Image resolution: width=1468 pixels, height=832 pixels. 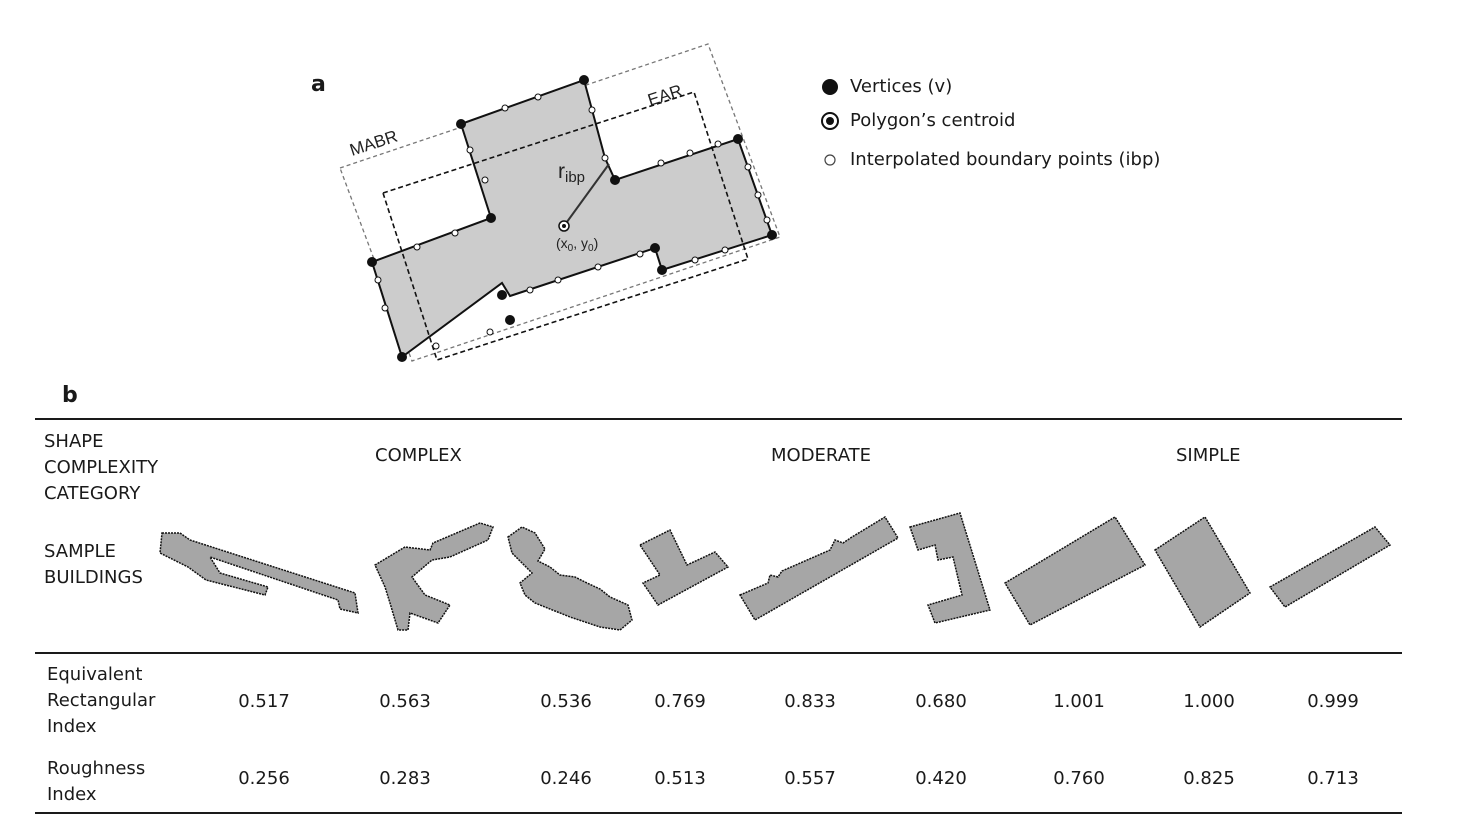 What do you see at coordinates (680, 701) in the screenshot?
I see `eri-value: 0.769` at bounding box center [680, 701].